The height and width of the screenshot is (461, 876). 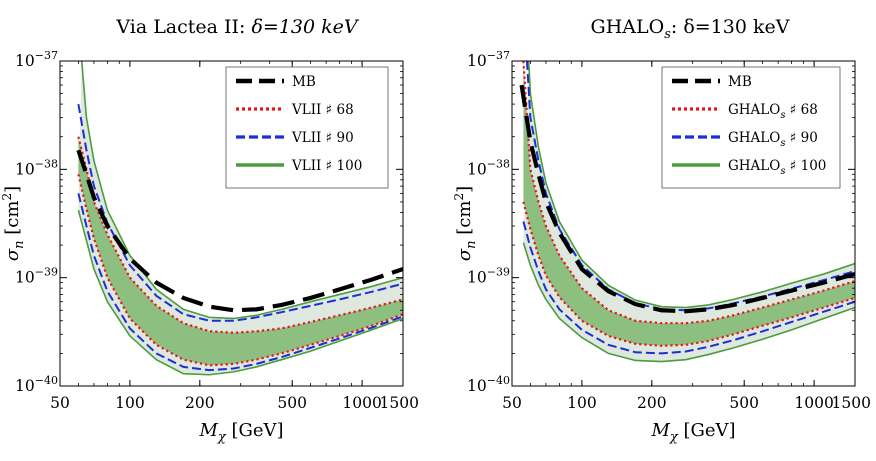 I want to click on chart-title: GHALOs: δ=130 keV, so click(x=690, y=29).